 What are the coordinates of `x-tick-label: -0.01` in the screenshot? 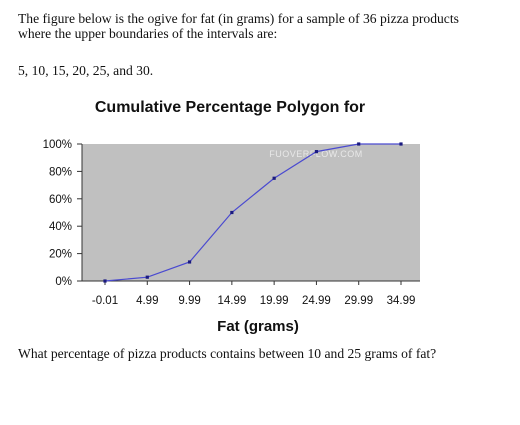 It's located at (105, 301).